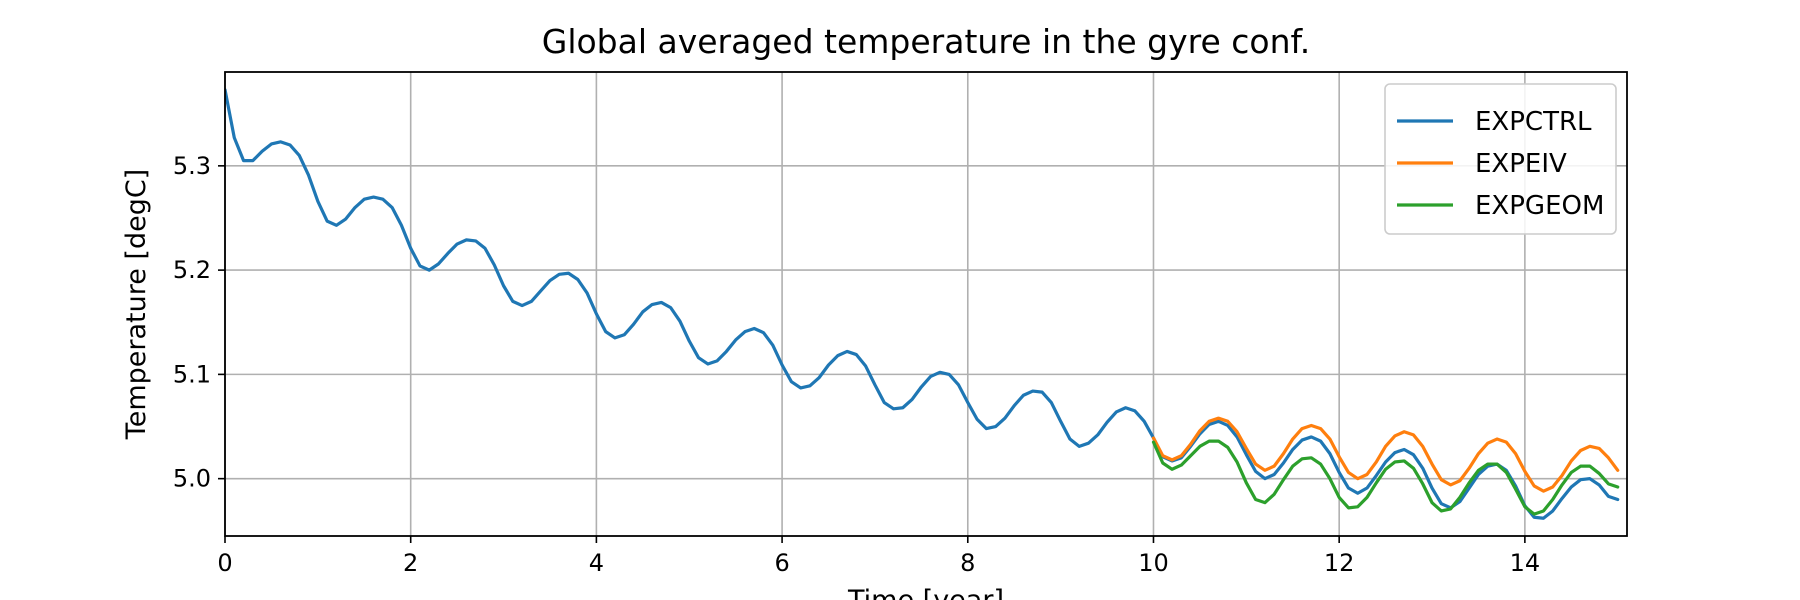  Describe the element at coordinates (224, 563) in the screenshot. I see `x-tick-label: 0` at that location.